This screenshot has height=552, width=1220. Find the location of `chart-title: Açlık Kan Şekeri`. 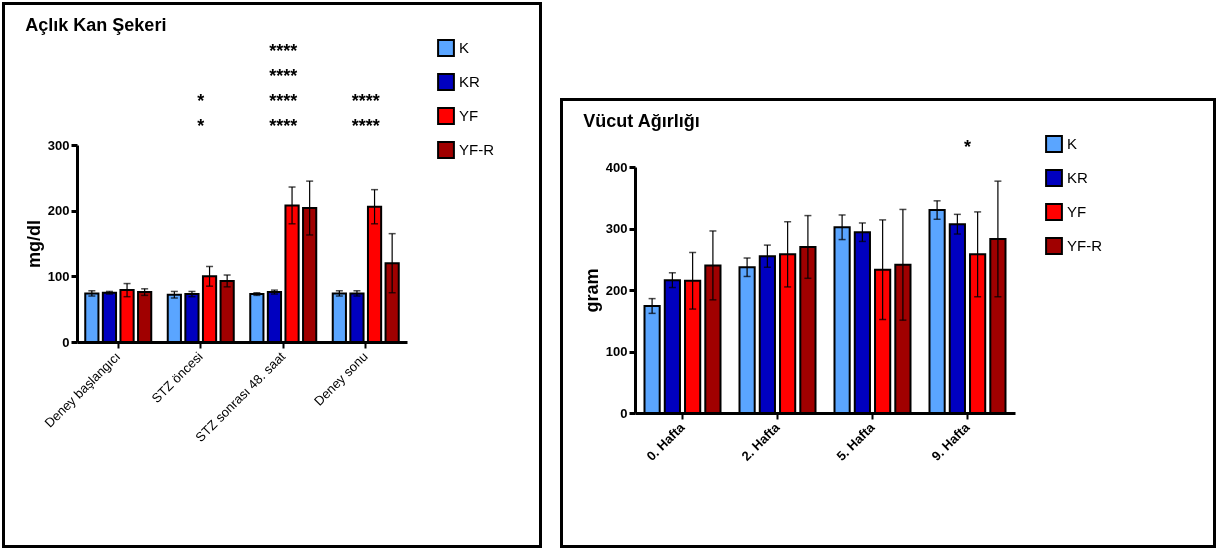

chart-title: Açlık Kan Şekeri is located at coordinates (96, 25).